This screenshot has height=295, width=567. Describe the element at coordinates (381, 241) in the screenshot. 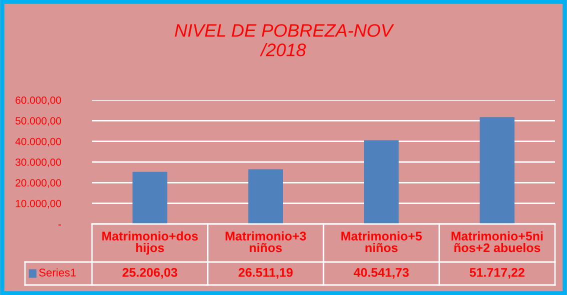

I see `x-tick-label: Matrimonio+5 niños` at that location.